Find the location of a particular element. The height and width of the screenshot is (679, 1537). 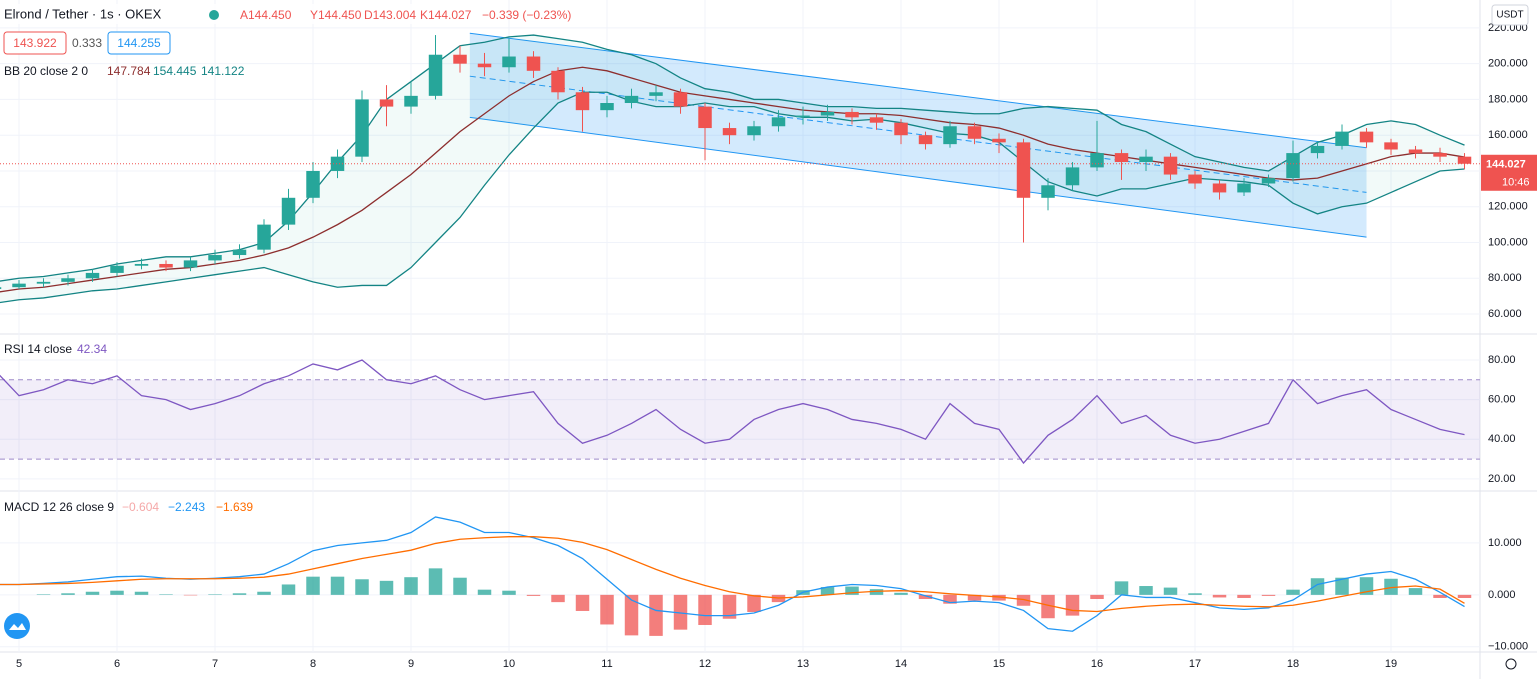

ask-button is located at coordinates (139, 43).